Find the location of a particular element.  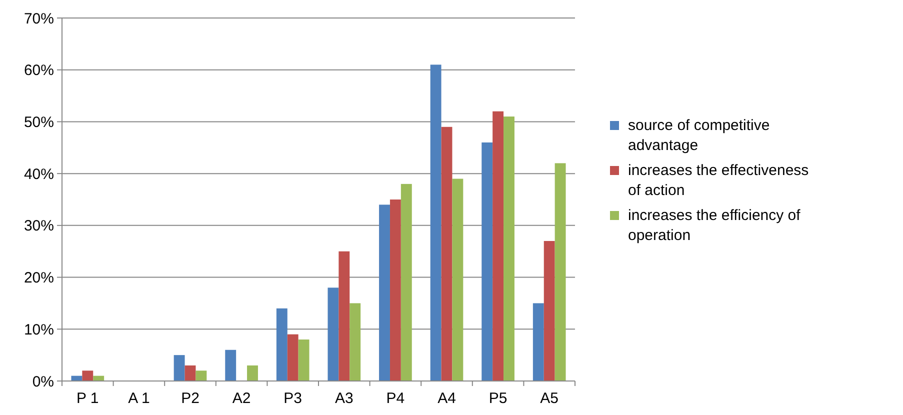

x-tick-label: A3 is located at coordinates (344, 398).